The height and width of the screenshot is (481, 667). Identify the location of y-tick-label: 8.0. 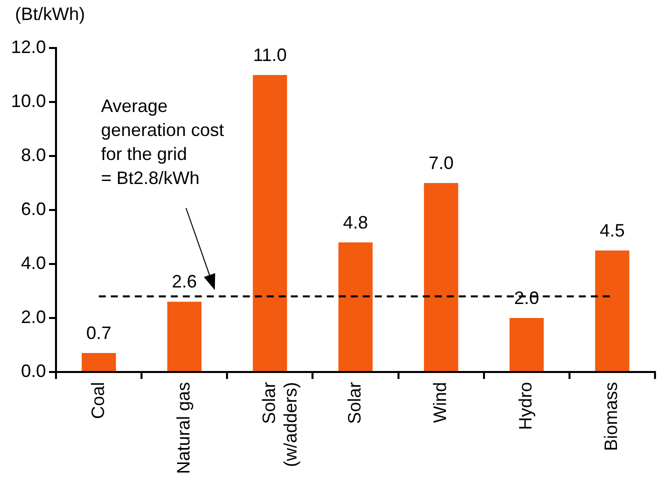
(33, 154).